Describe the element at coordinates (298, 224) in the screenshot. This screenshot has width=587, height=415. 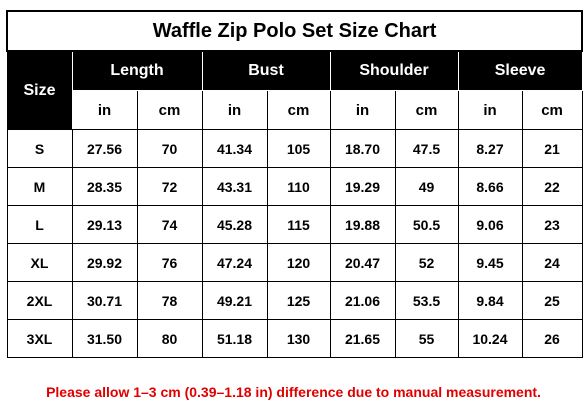
I see `cell-bust-cm: 115` at that location.